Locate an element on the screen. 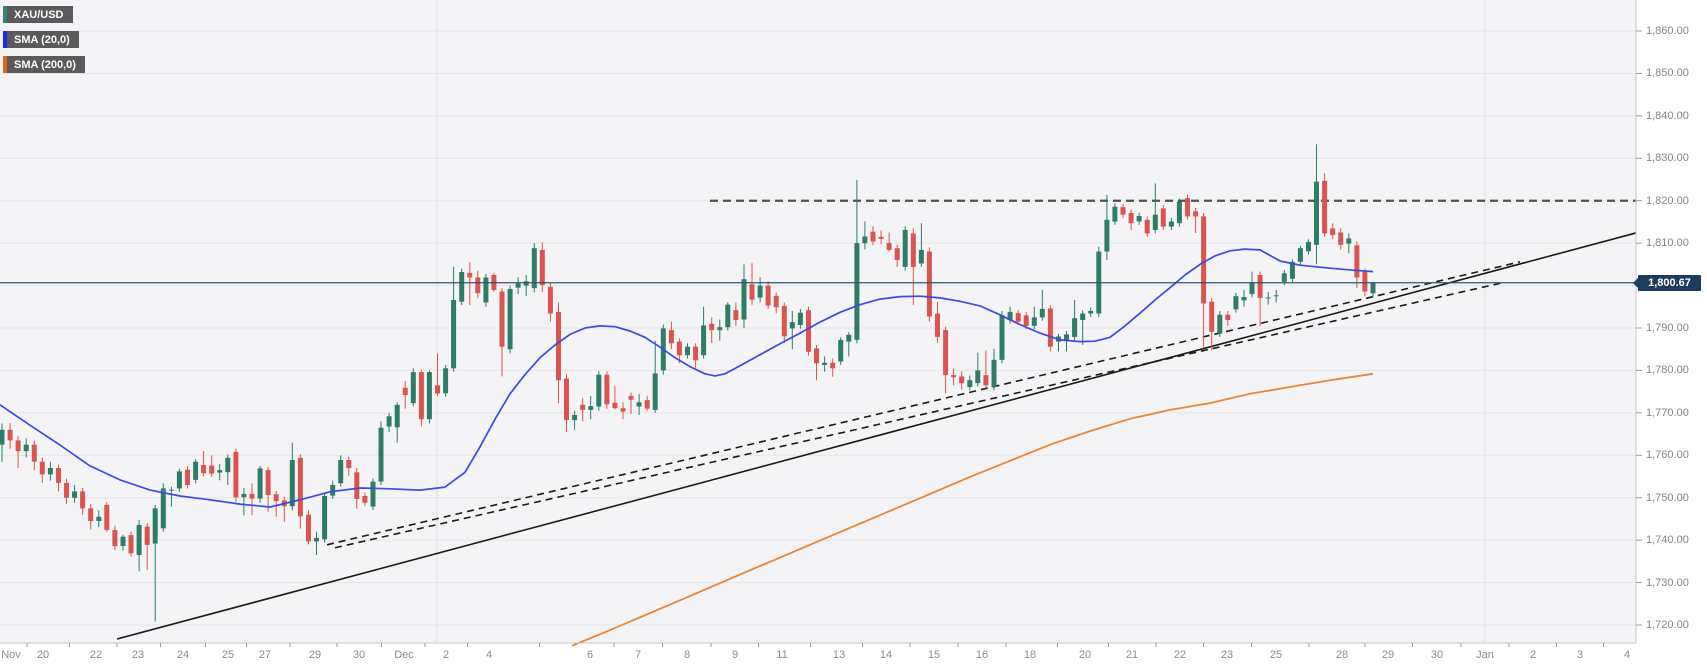 The image size is (1707, 671). date-axis-label: 7 is located at coordinates (638, 655).